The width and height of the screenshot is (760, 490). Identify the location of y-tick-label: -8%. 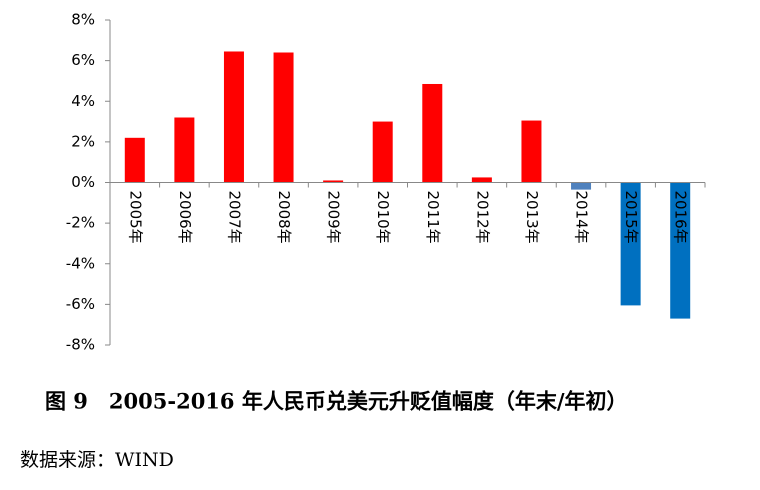
(80, 345).